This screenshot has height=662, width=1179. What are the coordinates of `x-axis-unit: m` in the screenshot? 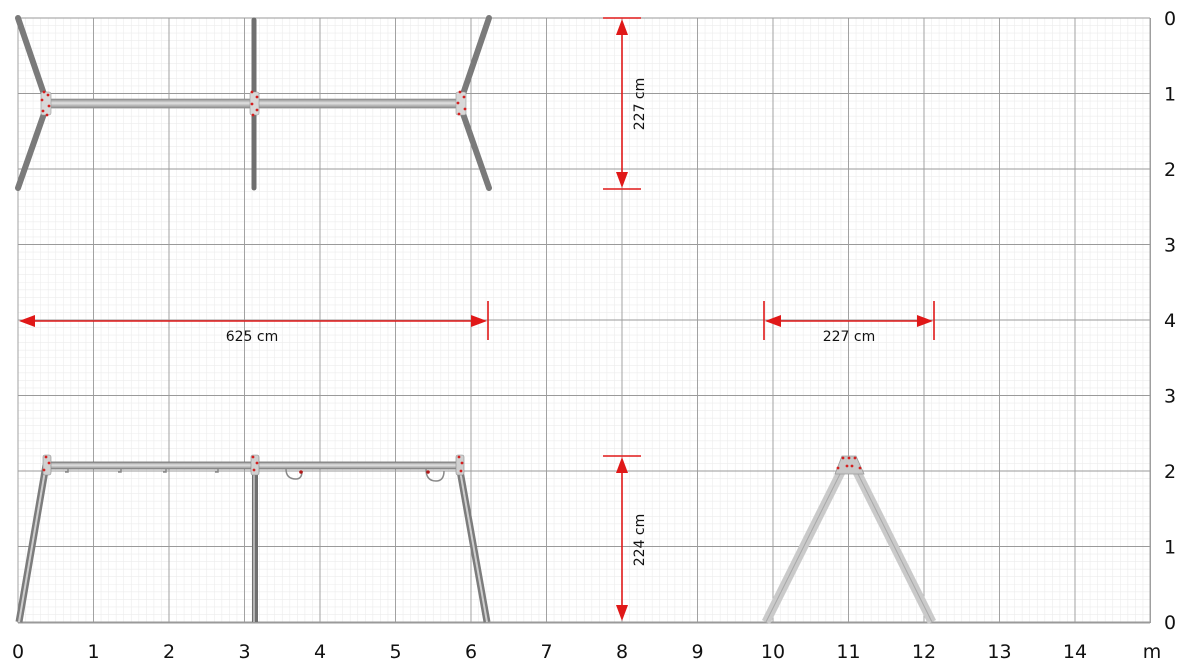 It's located at (1152, 651).